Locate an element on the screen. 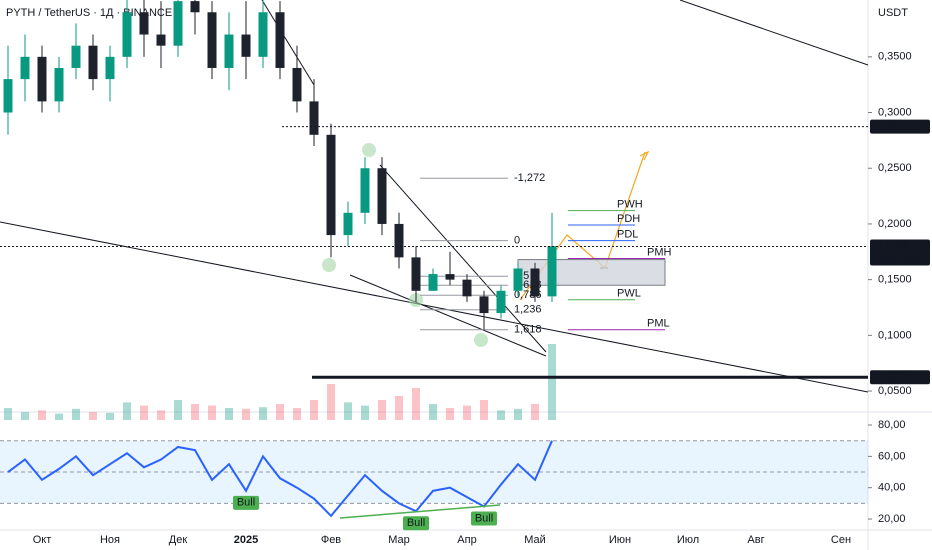 Image resolution: width=932 pixels, height=550 pixels. price-marker-label: 0,0624 is located at coordinates (893, 377).